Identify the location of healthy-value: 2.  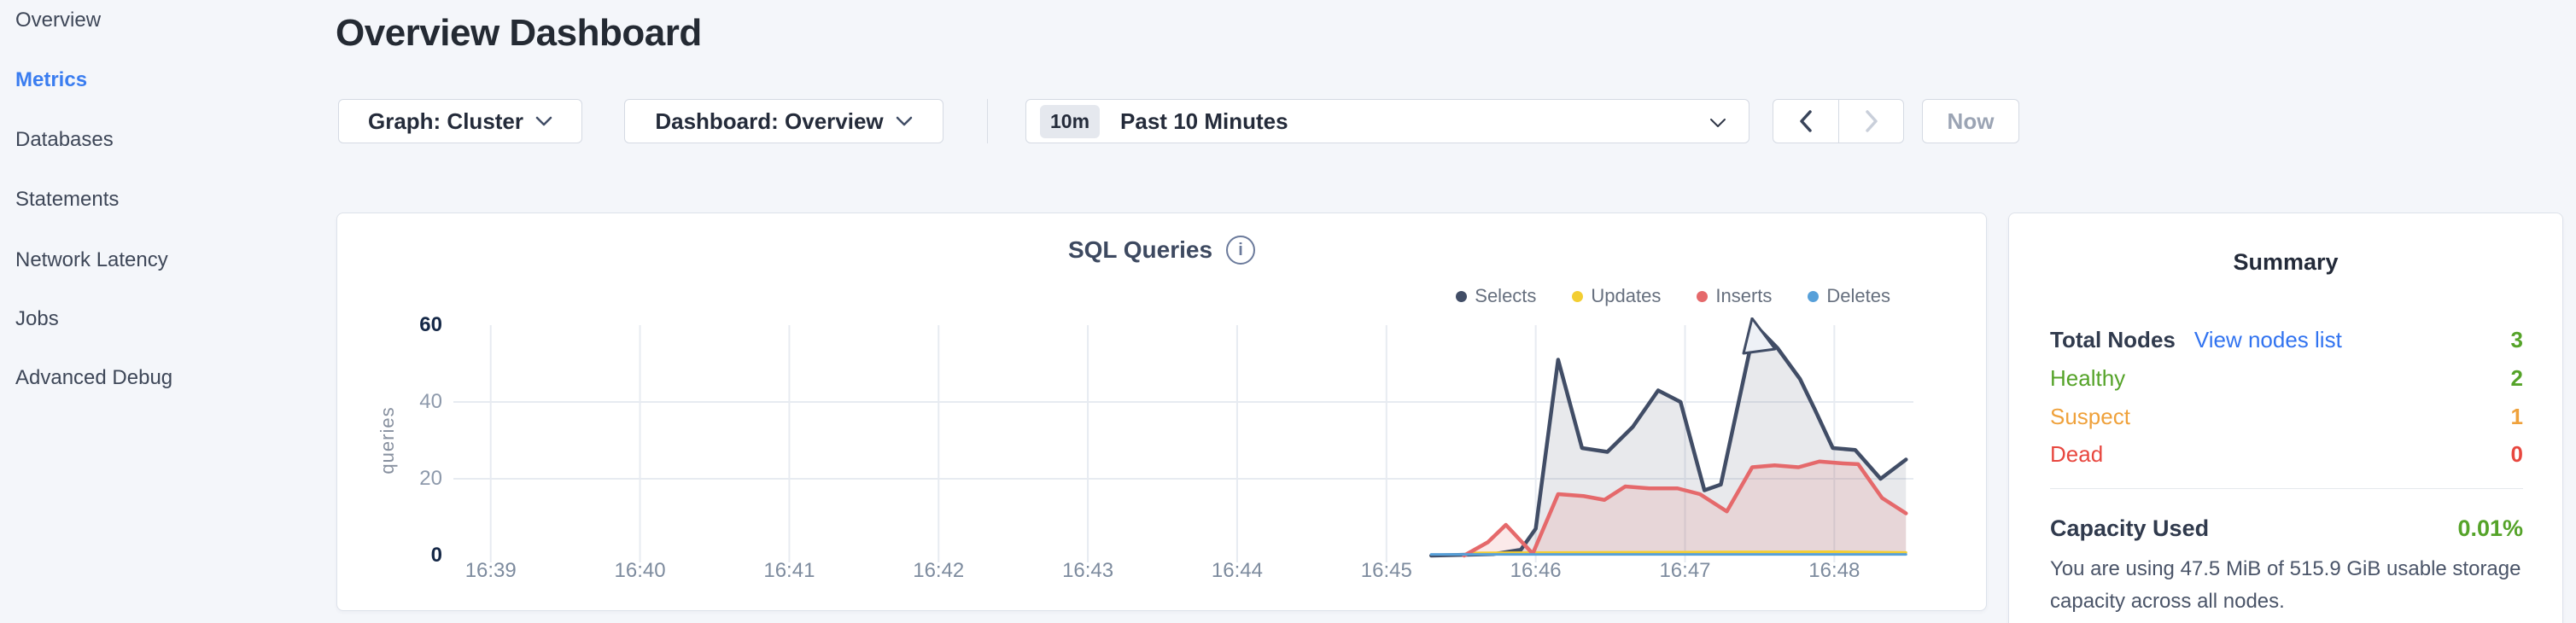
(2516, 377).